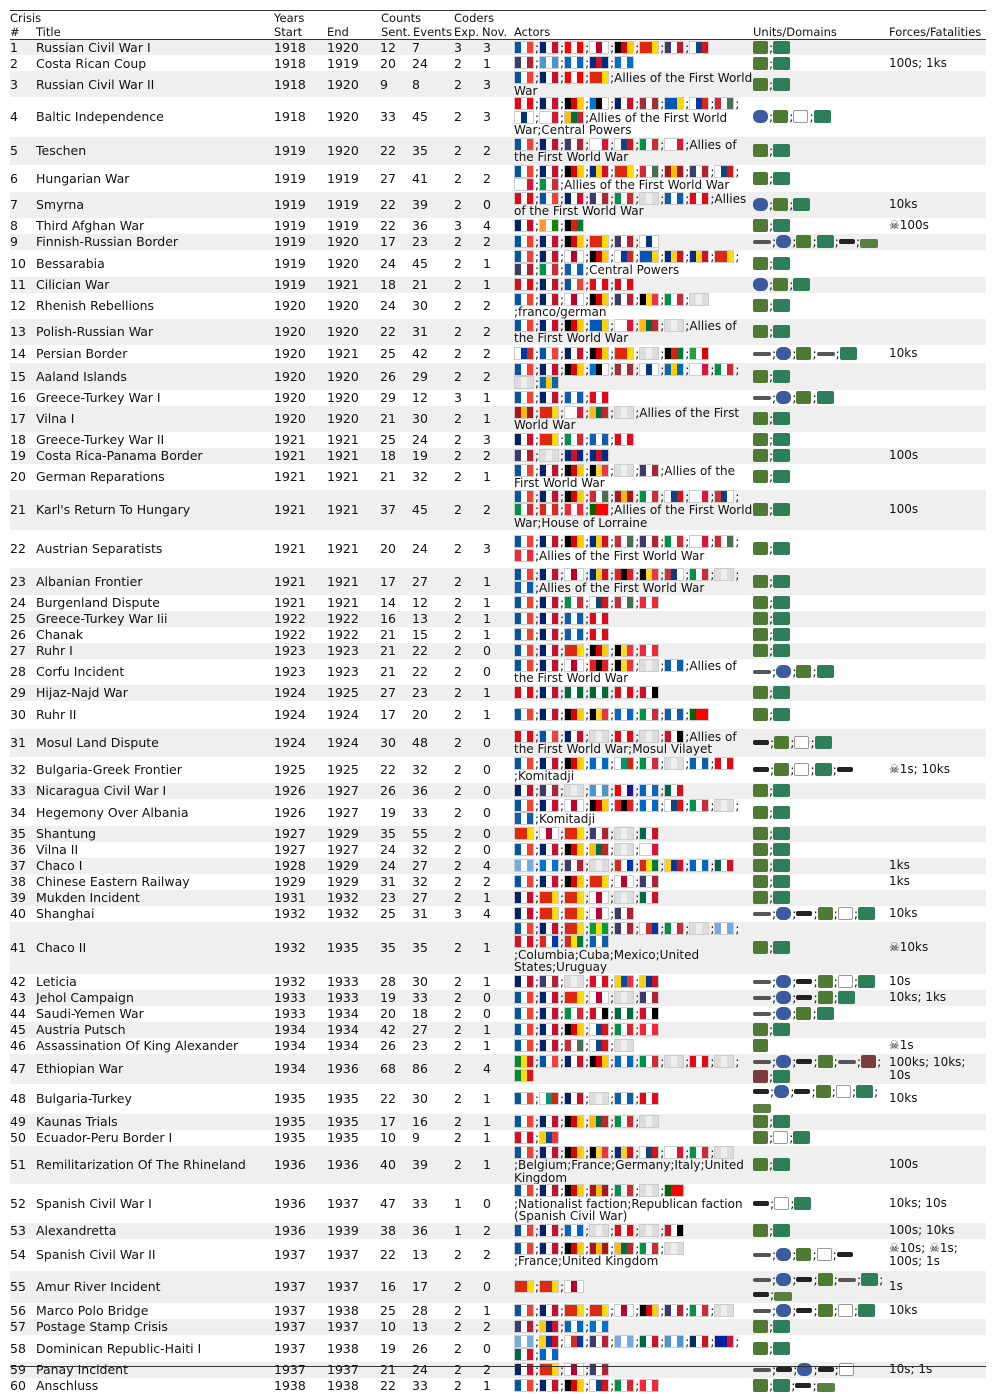  What do you see at coordinates (433, 865) in the screenshot?
I see `event-count: 27` at bounding box center [433, 865].